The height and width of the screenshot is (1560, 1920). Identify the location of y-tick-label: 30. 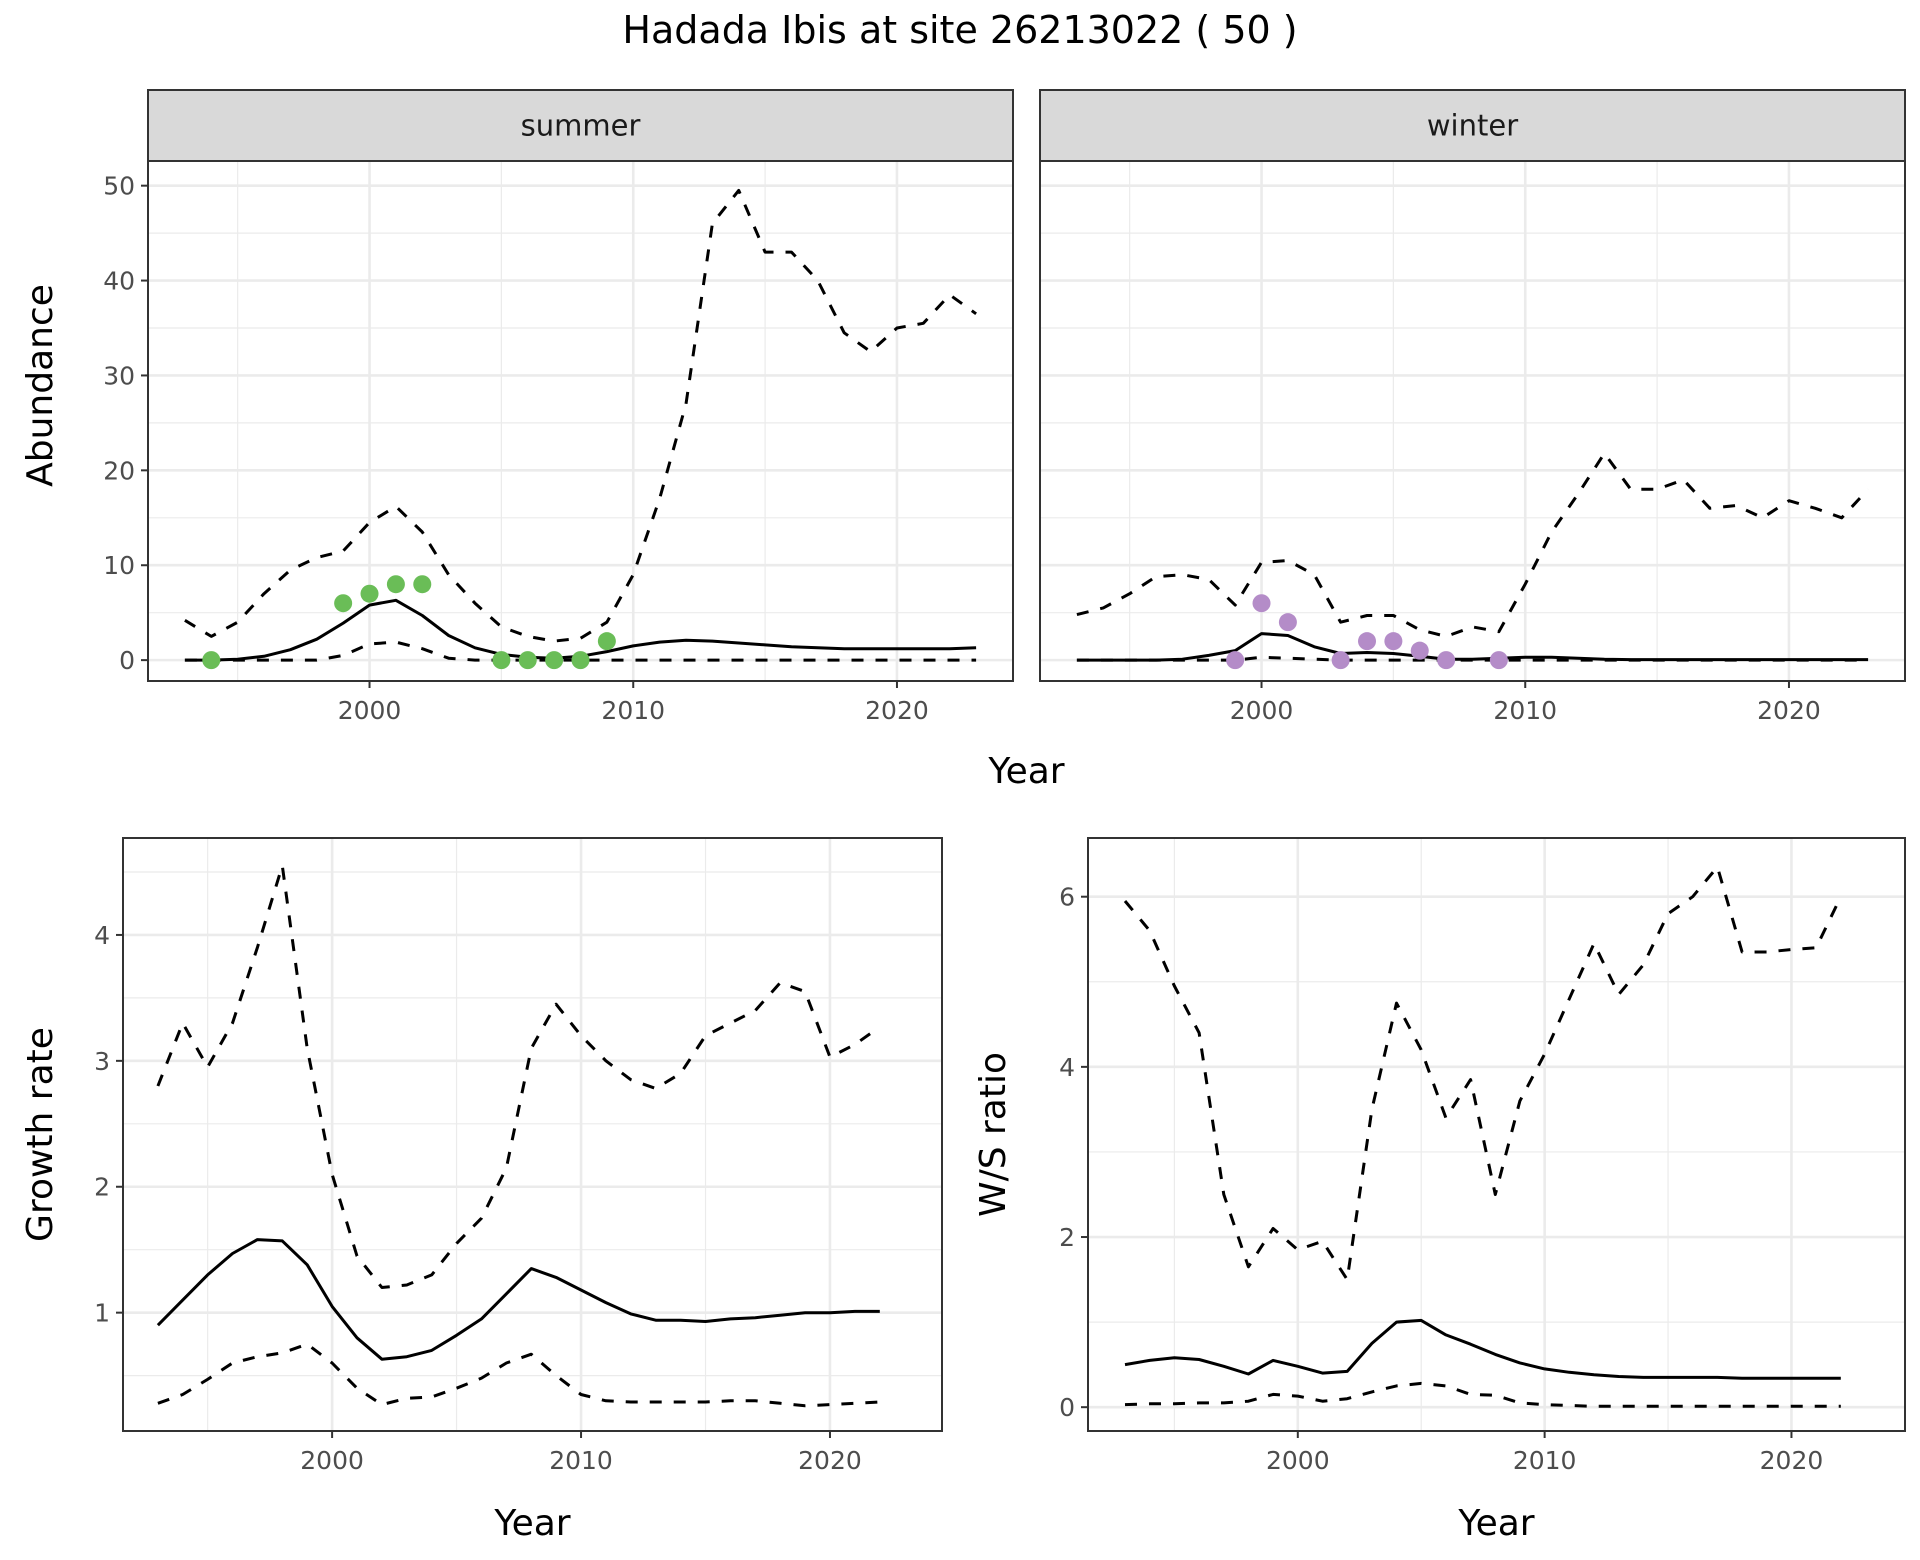
(119, 375).